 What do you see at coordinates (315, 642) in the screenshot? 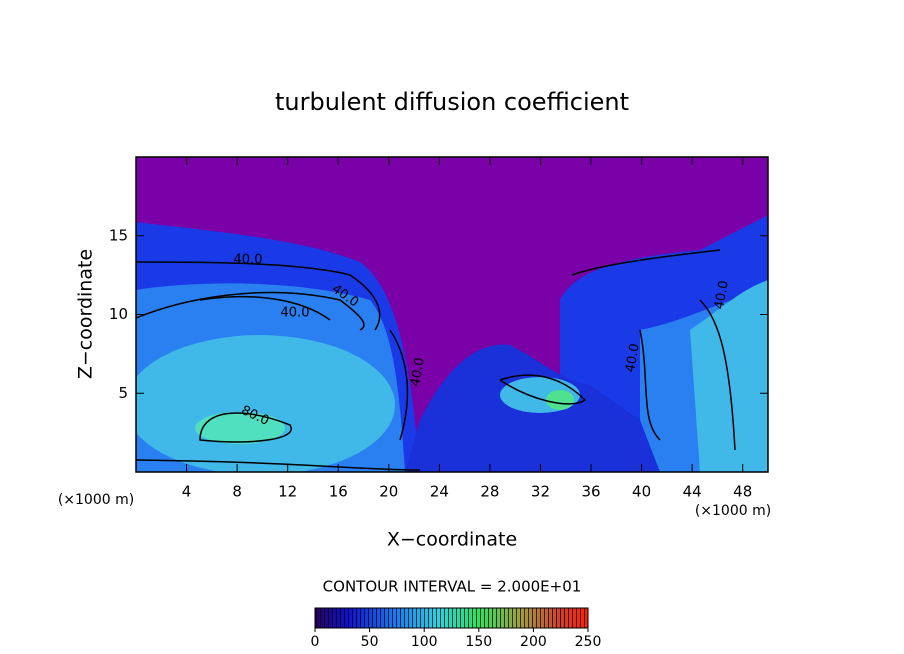
I see `colorbar-tick-label: 0` at bounding box center [315, 642].